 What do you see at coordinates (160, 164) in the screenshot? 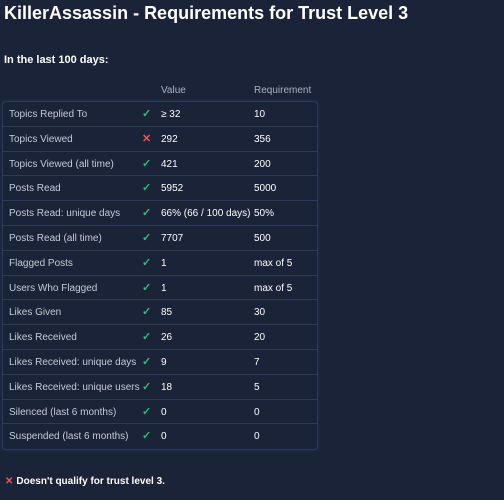
I see `table-row: Topics Viewed (all time) ✓ 421 200` at bounding box center [160, 164].